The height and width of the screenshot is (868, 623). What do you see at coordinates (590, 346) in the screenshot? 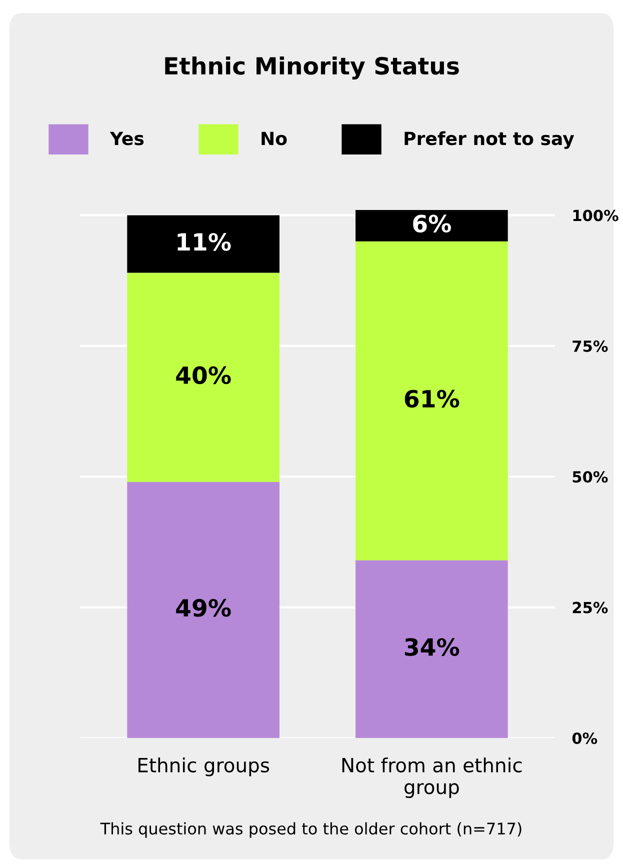
I see `y-tick-label: 75%` at bounding box center [590, 346].